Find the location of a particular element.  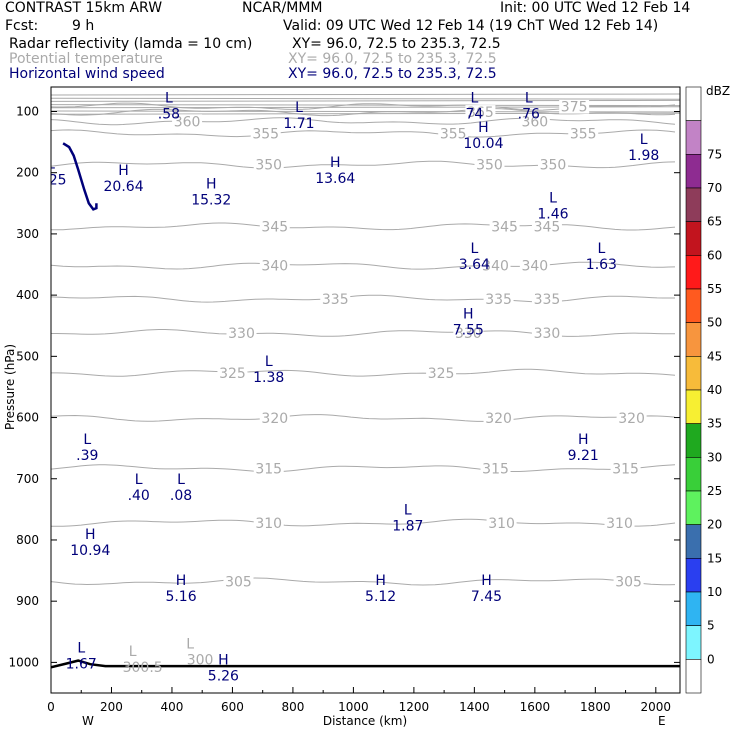

wind-extremum-value: 15.32 is located at coordinates (211, 200).